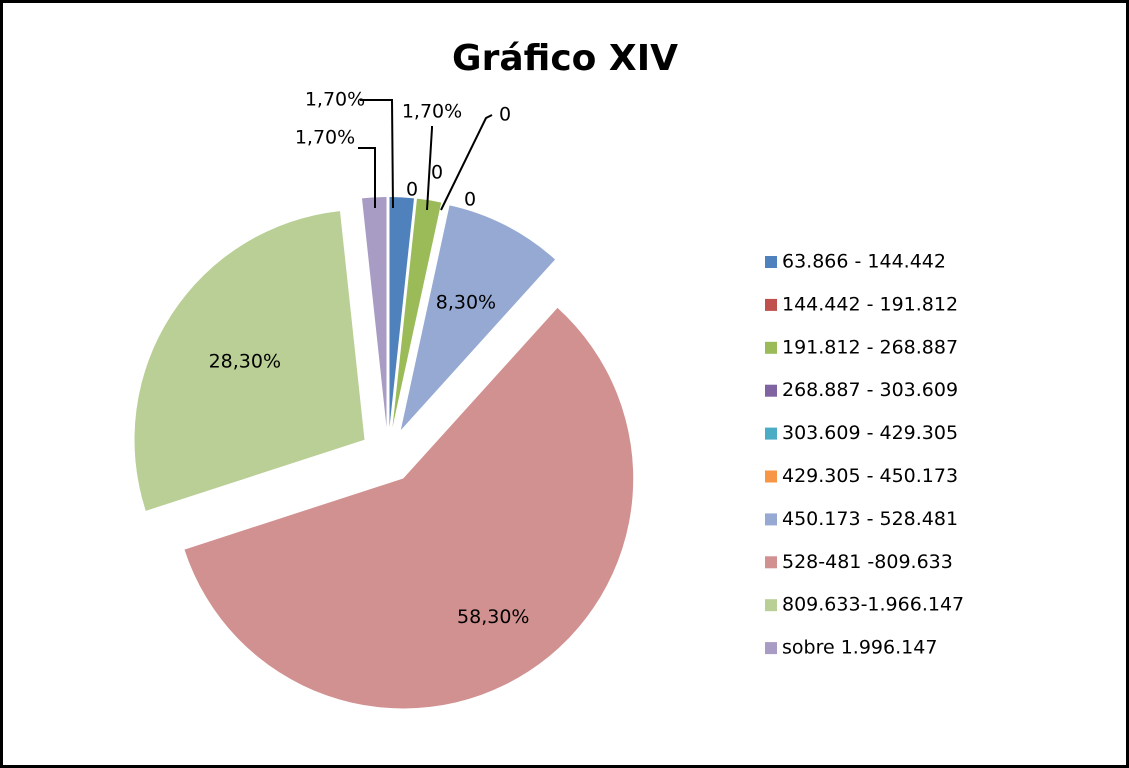  Describe the element at coordinates (873, 605) in the screenshot. I see `legend-label: 809.633-1.966.147` at that location.